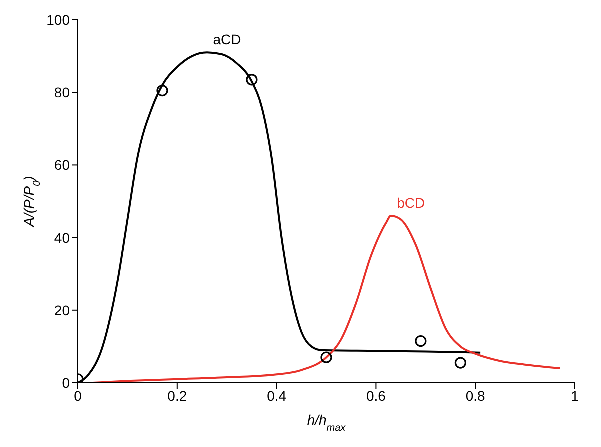 Image resolution: width=601 pixels, height=447 pixels. What do you see at coordinates (62, 165) in the screenshot?
I see `y-tick-label: 60` at bounding box center [62, 165].